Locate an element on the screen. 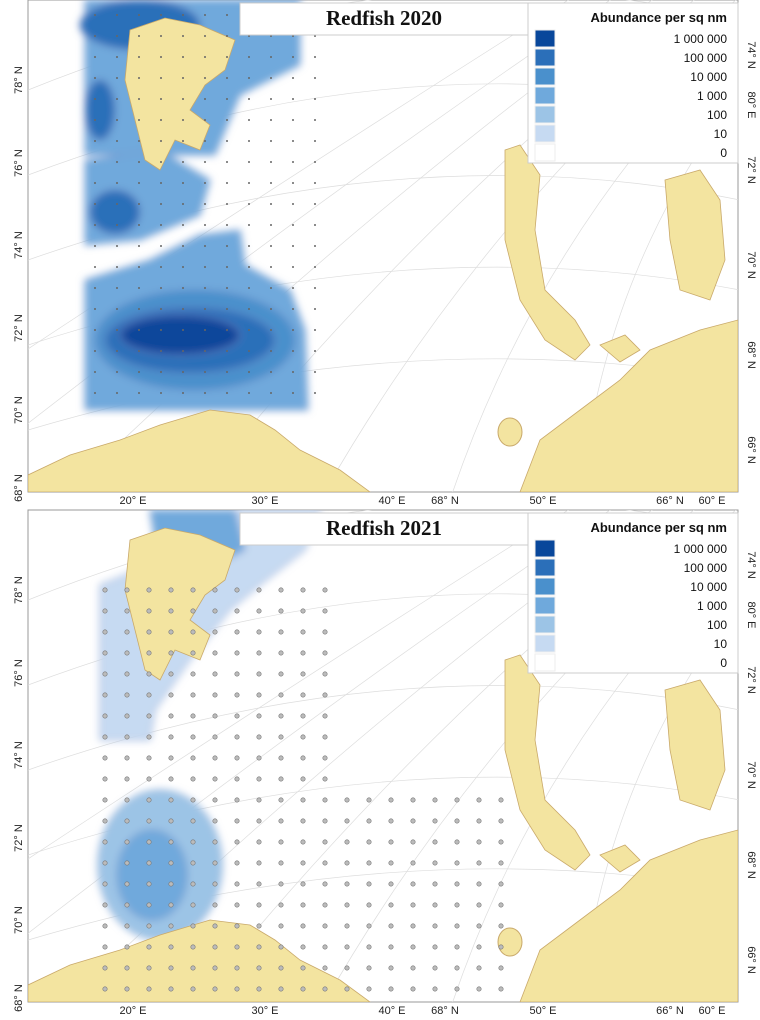  bottom-label: 60° E is located at coordinates (711, 1011).